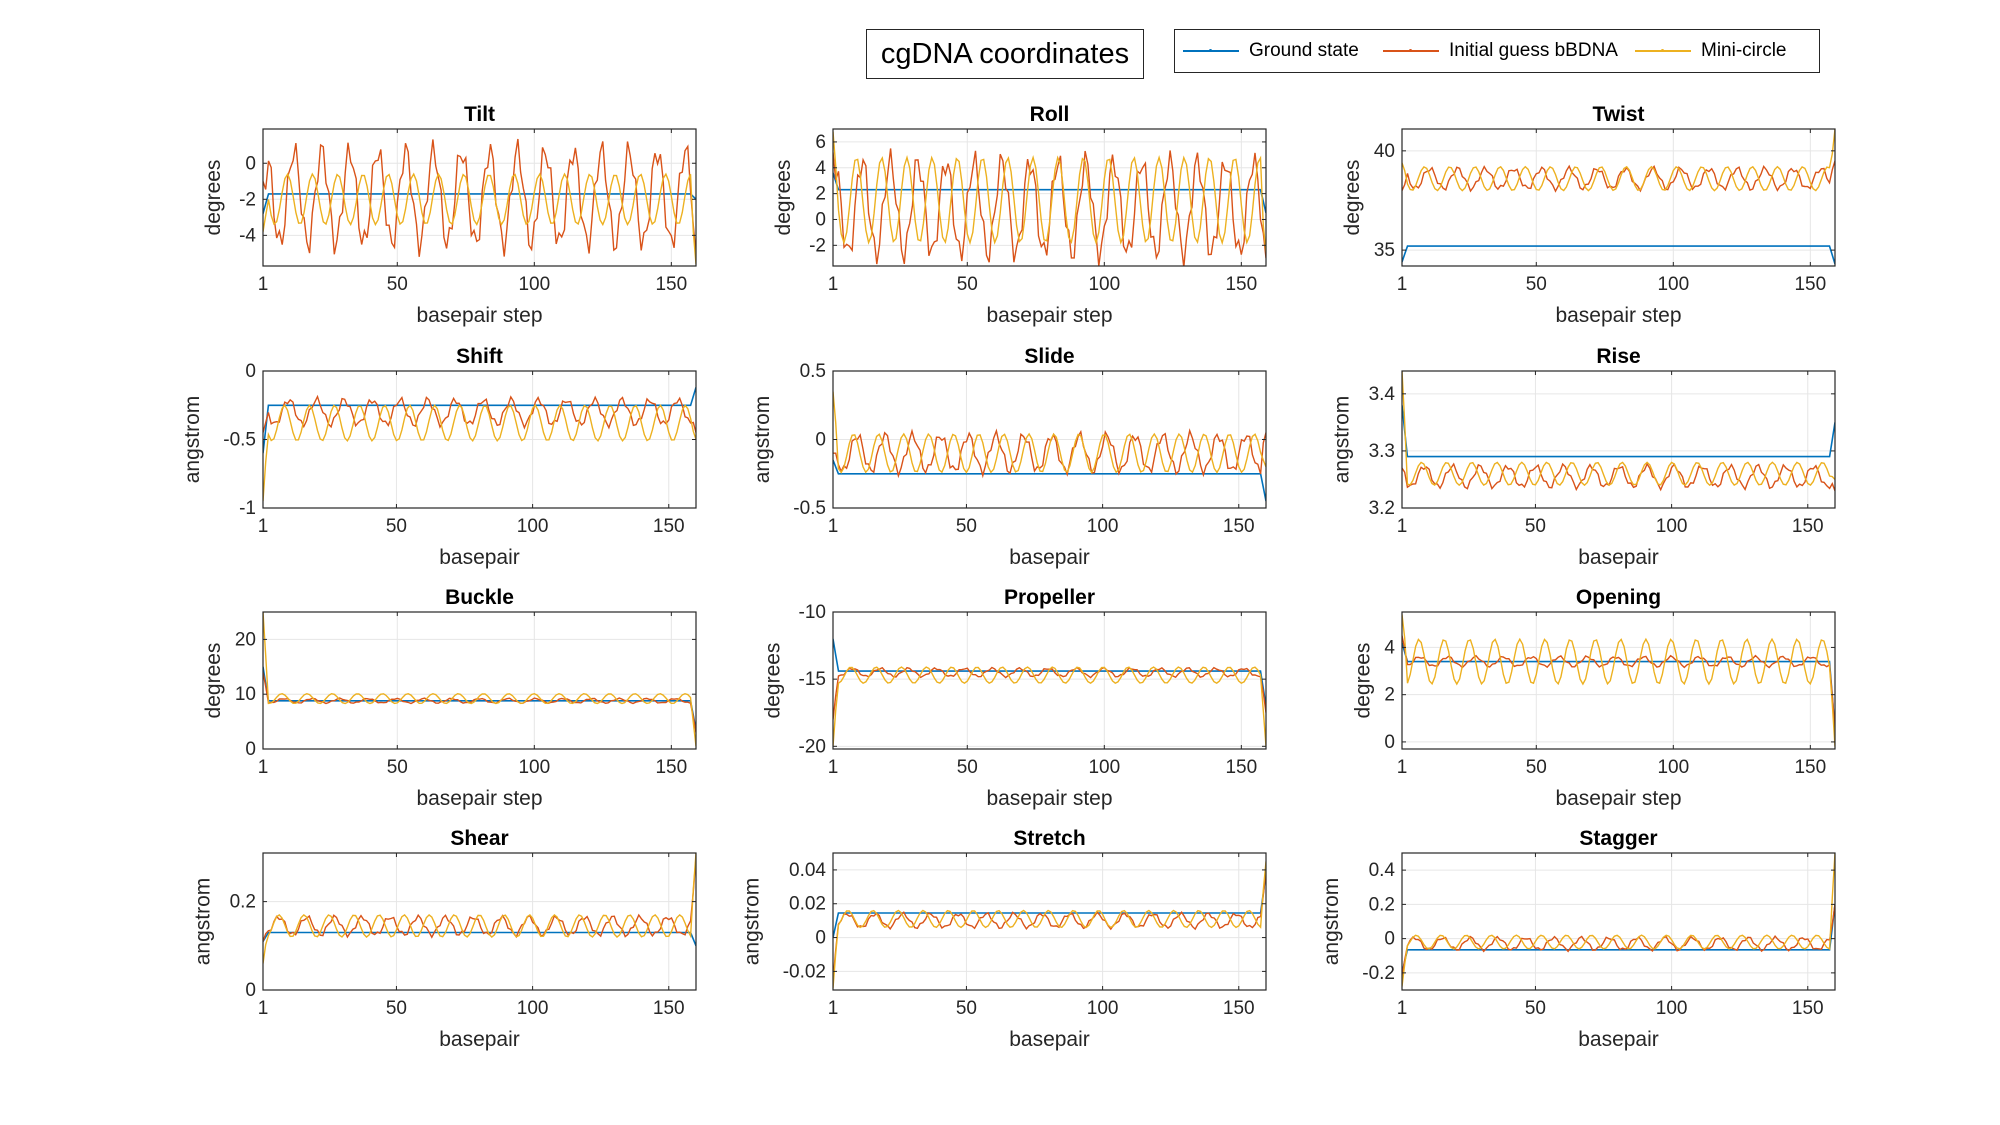 The width and height of the screenshot is (2000, 1125). Describe the element at coordinates (812, 612) in the screenshot. I see `y-tick-label: -10` at that location.